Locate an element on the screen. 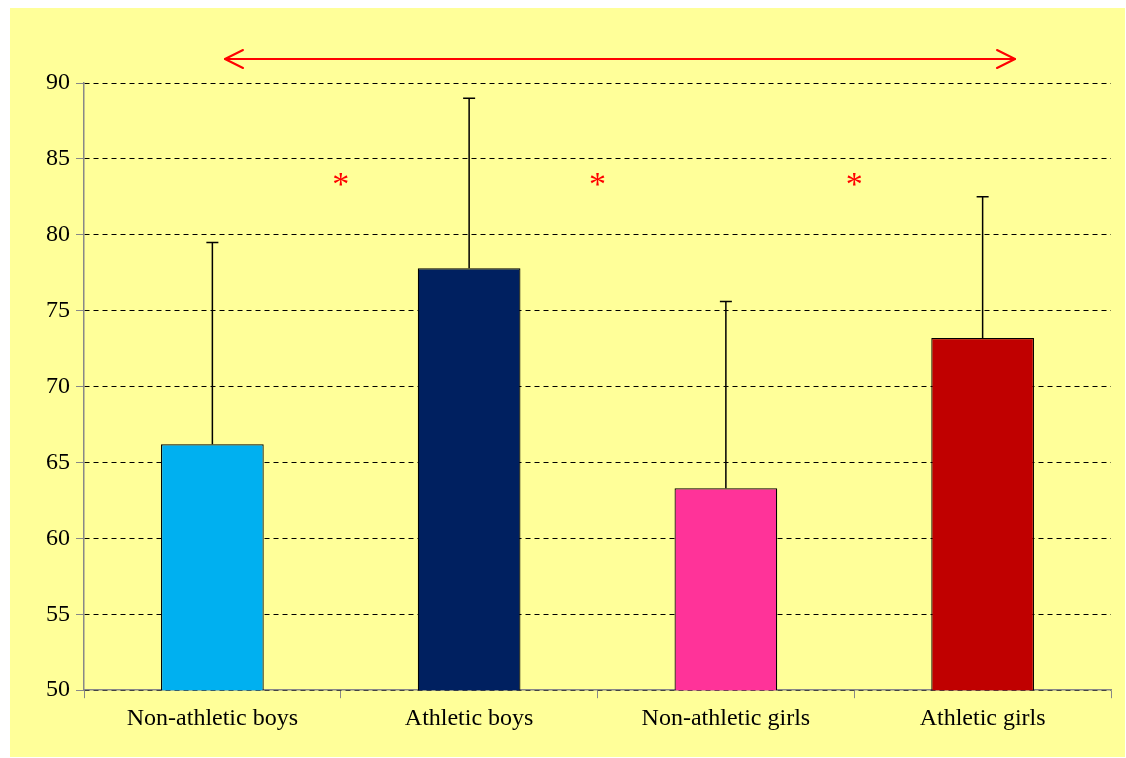 Image resolution: width=1126 pixels, height=758 pixels. y-tick-label: 65 is located at coordinates (58, 460).